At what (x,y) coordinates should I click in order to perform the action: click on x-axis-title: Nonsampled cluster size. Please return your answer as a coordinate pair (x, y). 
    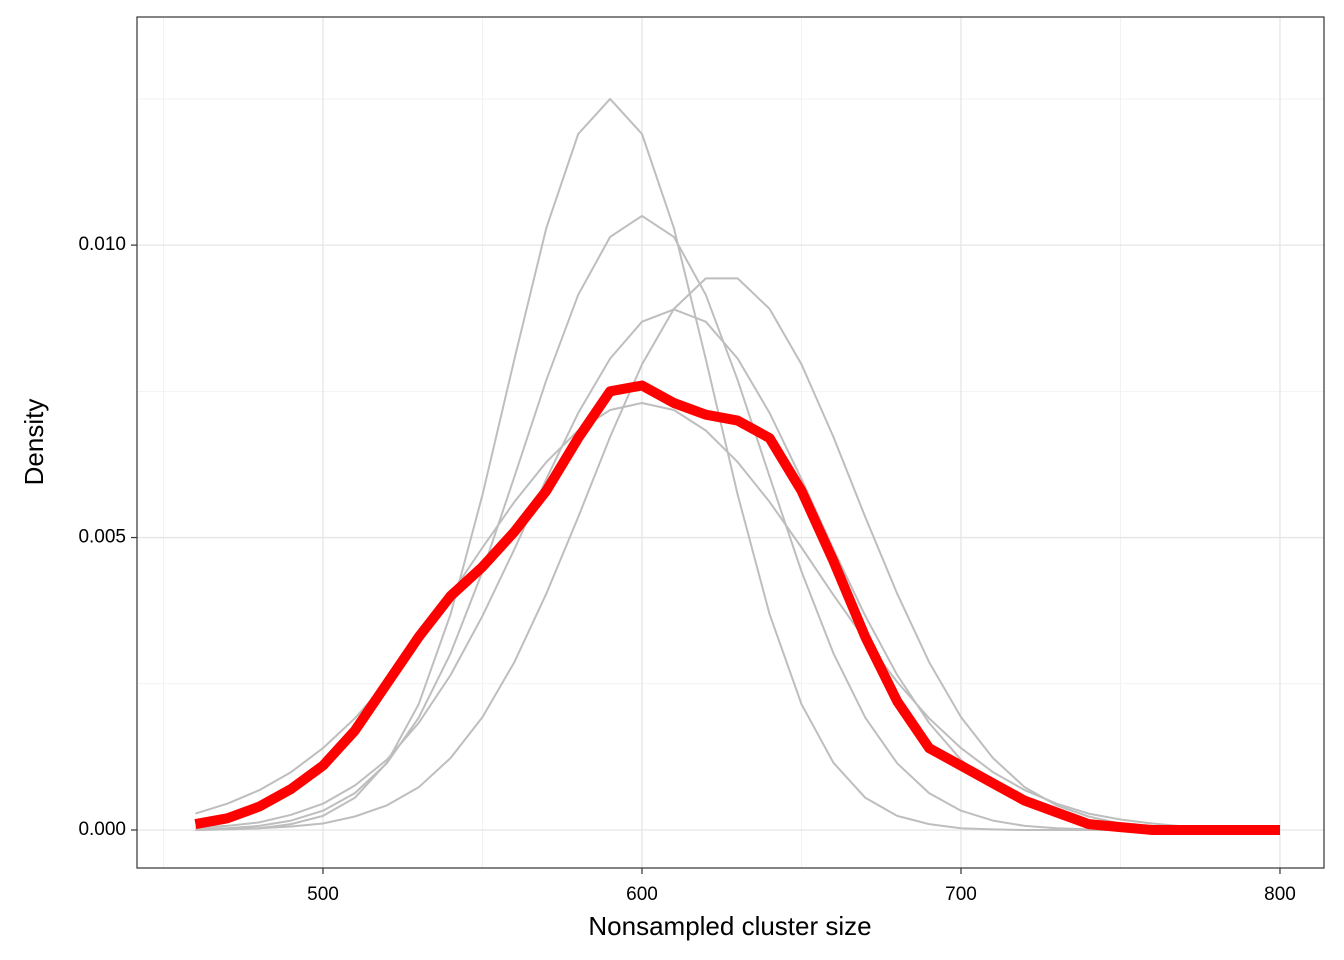
    Looking at the image, I should click on (729, 926).